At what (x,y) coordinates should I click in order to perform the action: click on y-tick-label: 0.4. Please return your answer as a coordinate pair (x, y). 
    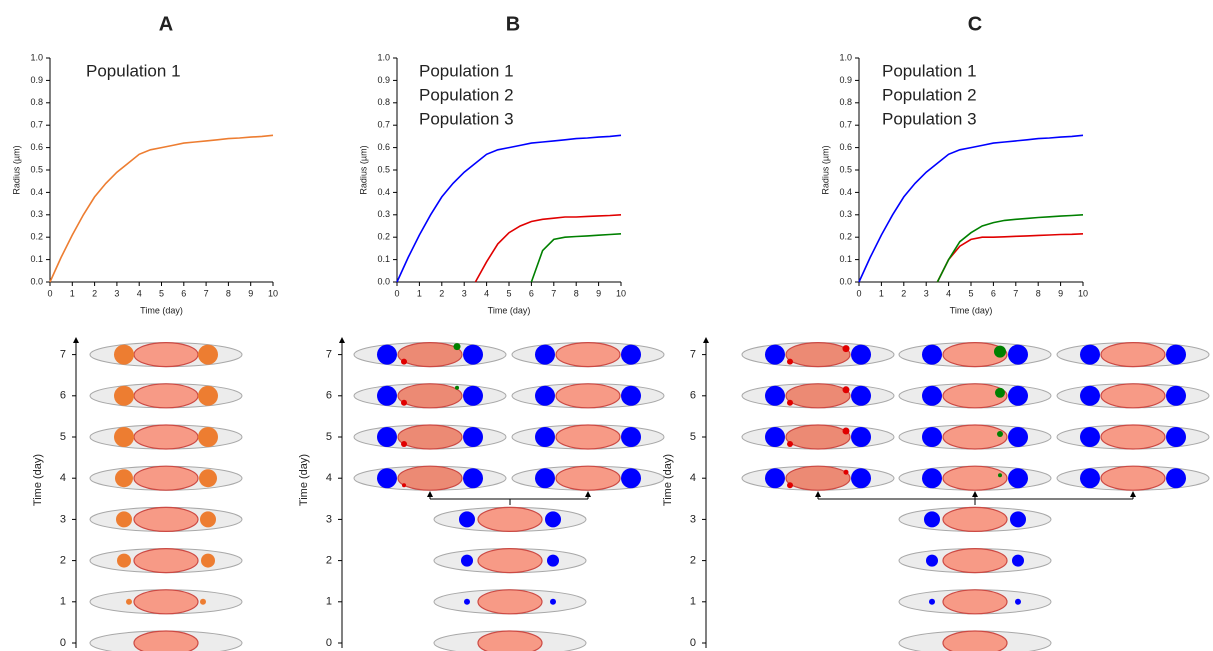
    Looking at the image, I should click on (36, 192).